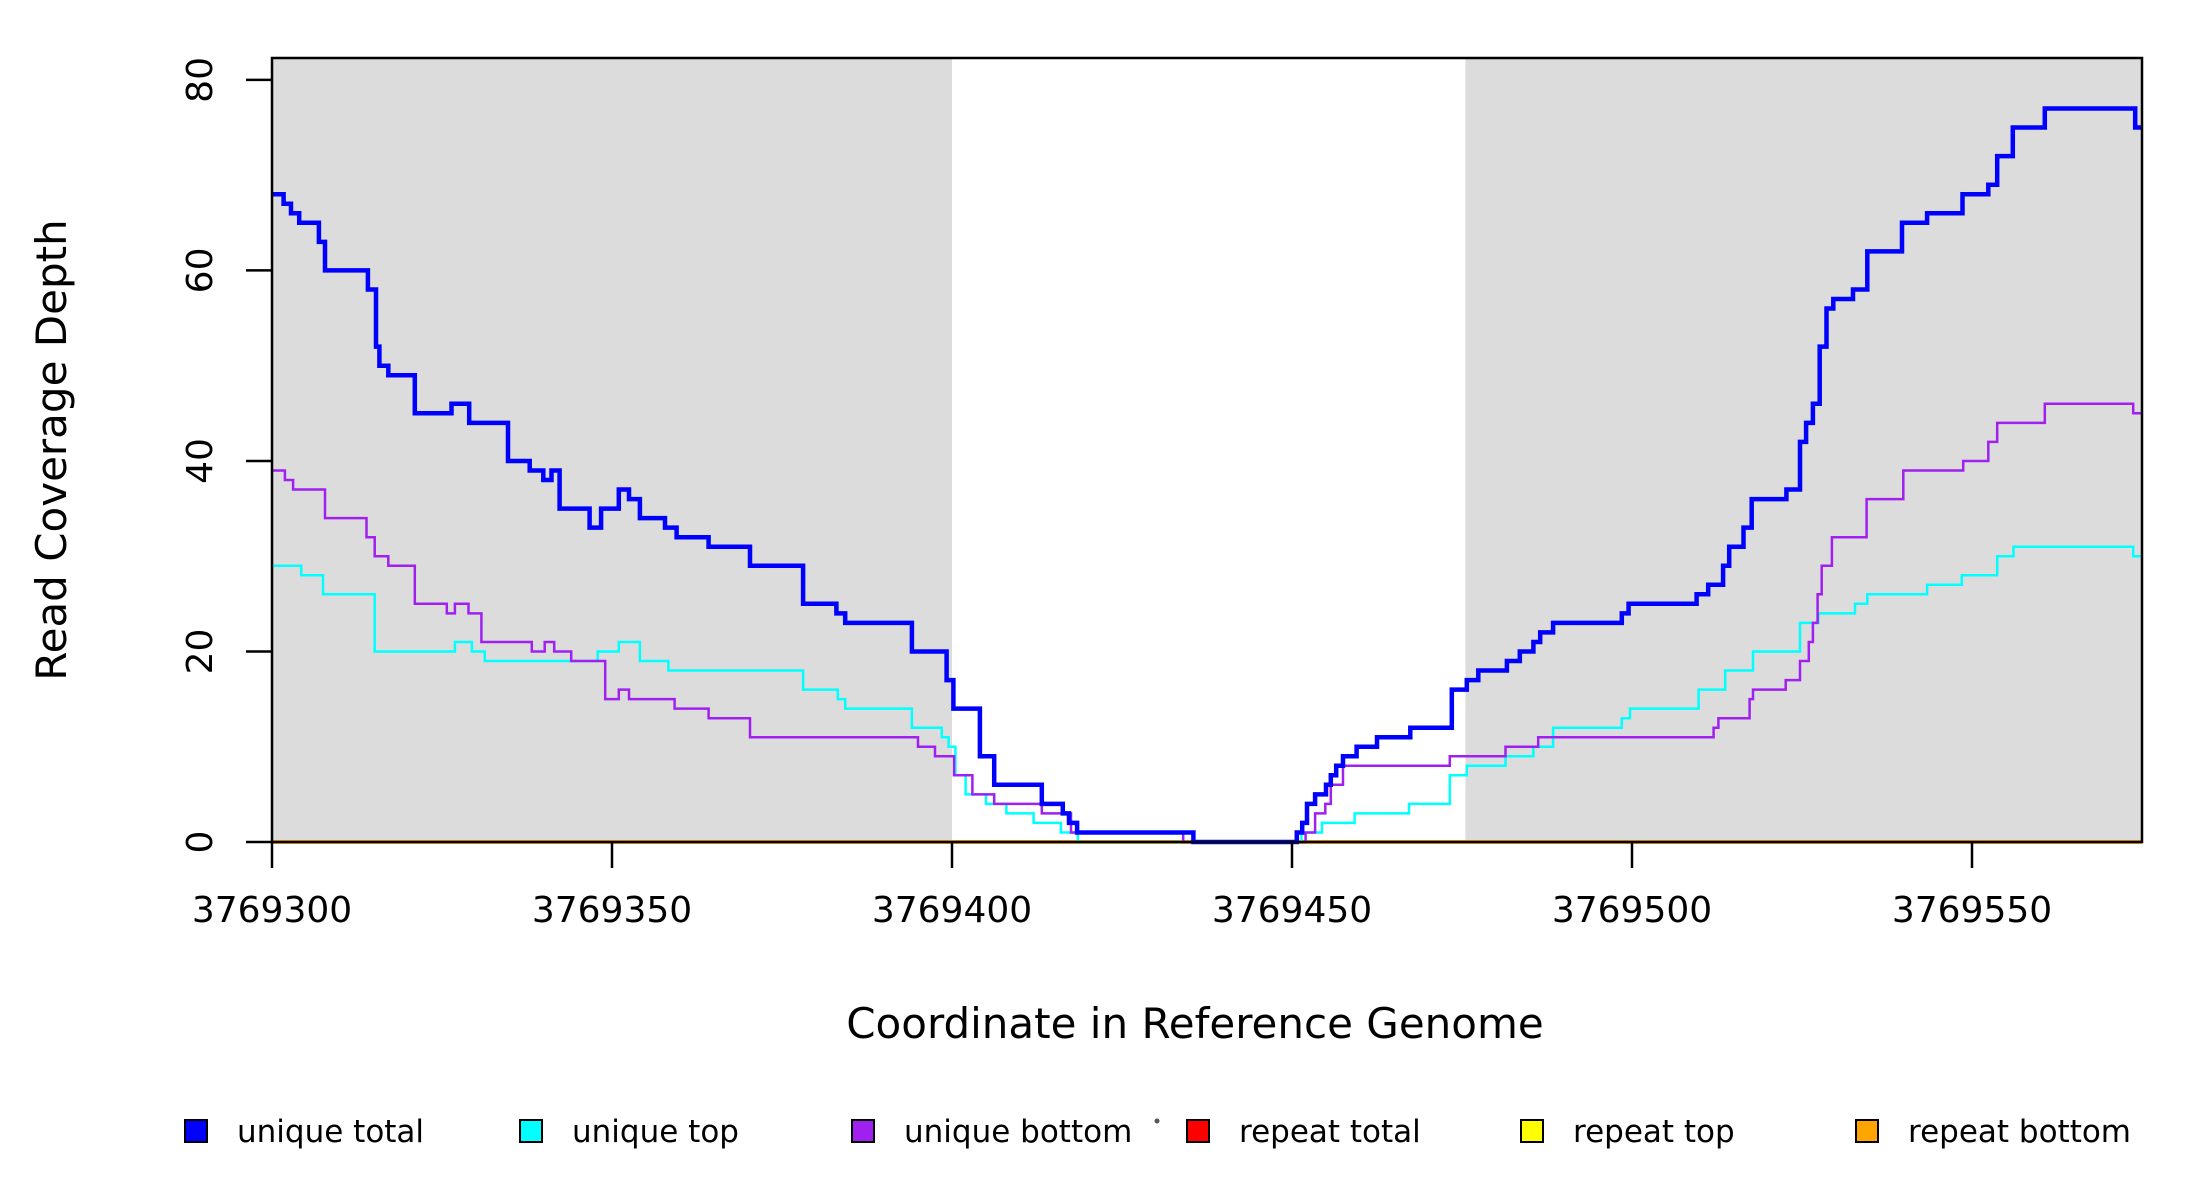 The width and height of the screenshot is (2200, 1200). Describe the element at coordinates (1157, 1121) in the screenshot. I see `legend-separator-dot` at that location.